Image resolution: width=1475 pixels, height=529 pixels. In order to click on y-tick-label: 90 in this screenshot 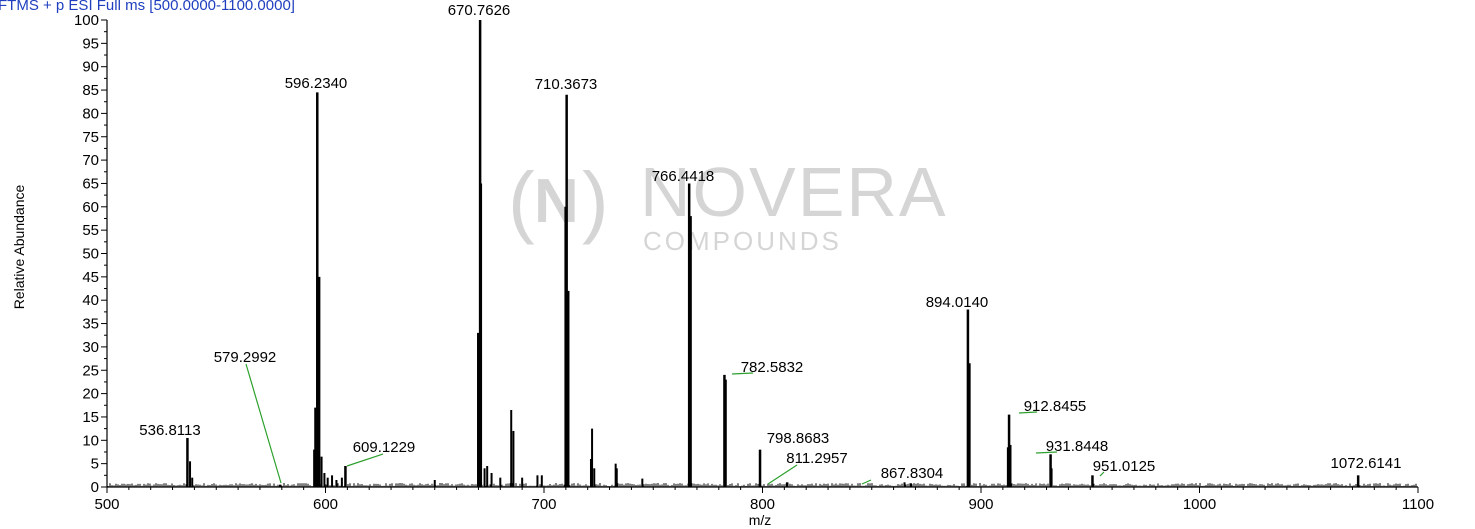, I will do `click(90, 67)`.